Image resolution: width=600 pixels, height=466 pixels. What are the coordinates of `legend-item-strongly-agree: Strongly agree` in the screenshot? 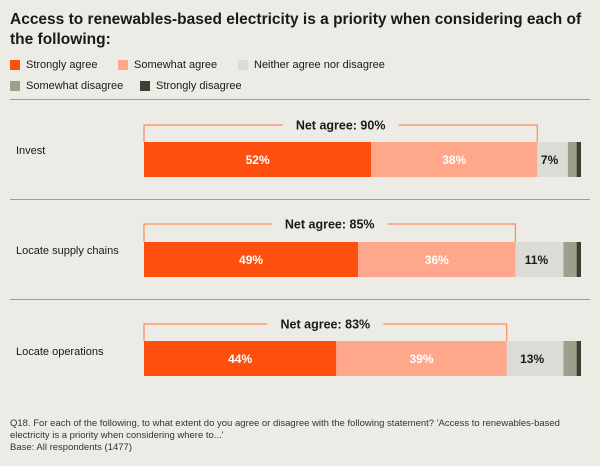 It's located at (64, 65).